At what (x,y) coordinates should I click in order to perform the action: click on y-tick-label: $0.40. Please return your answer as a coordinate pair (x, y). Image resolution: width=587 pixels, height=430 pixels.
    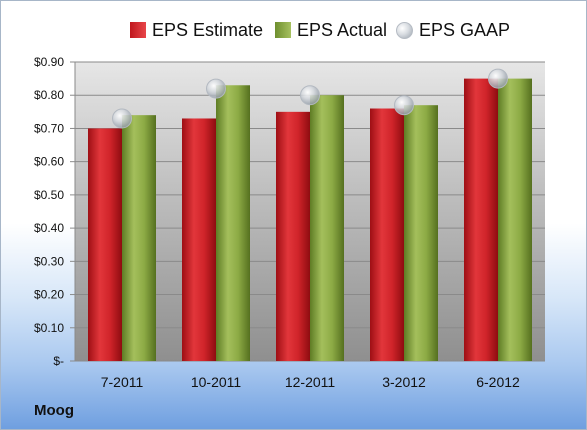
    Looking at the image, I should click on (49, 228).